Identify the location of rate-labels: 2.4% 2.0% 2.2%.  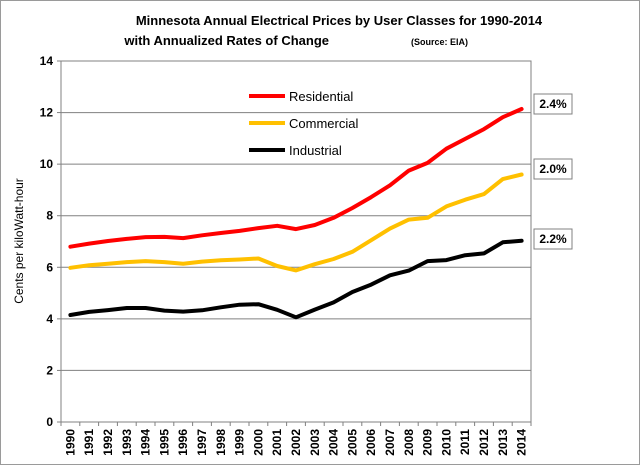
(553, 171).